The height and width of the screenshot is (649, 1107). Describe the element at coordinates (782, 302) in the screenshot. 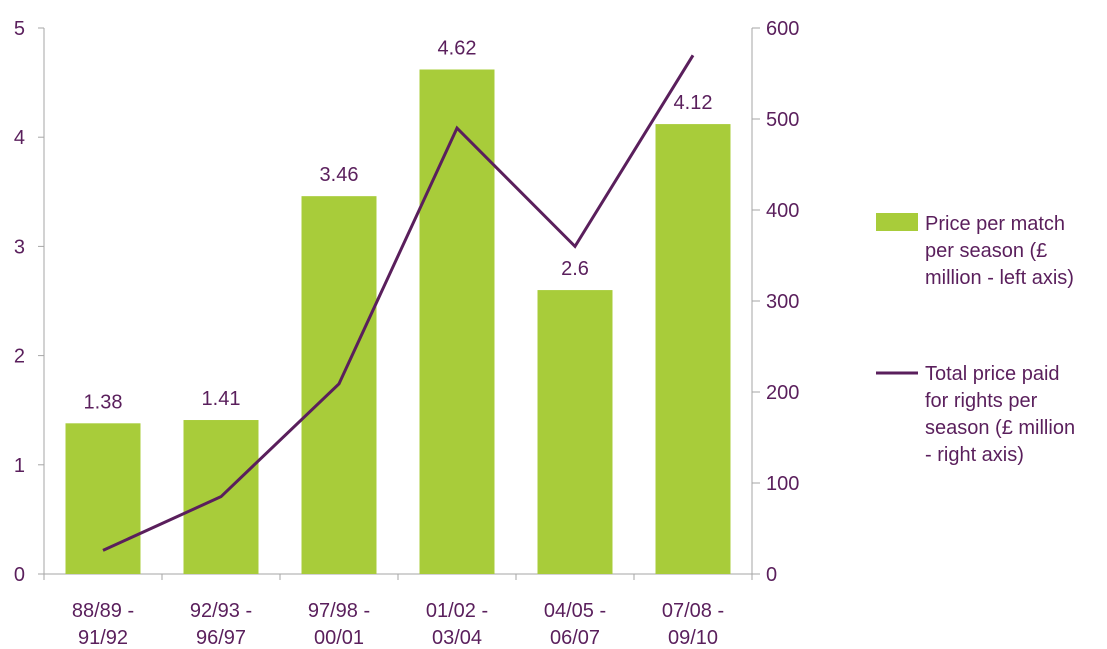

I see `right-tick-label: 300` at that location.